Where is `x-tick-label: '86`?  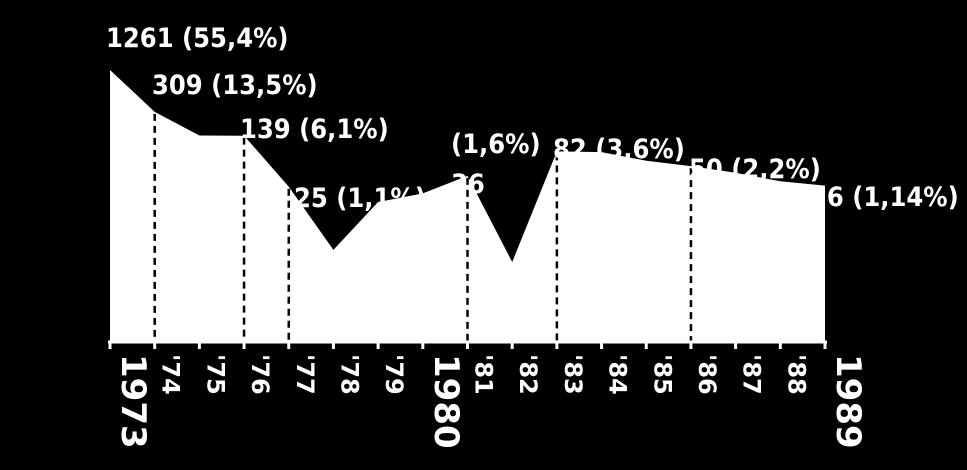 x-tick-label: '86 is located at coordinates (707, 374).